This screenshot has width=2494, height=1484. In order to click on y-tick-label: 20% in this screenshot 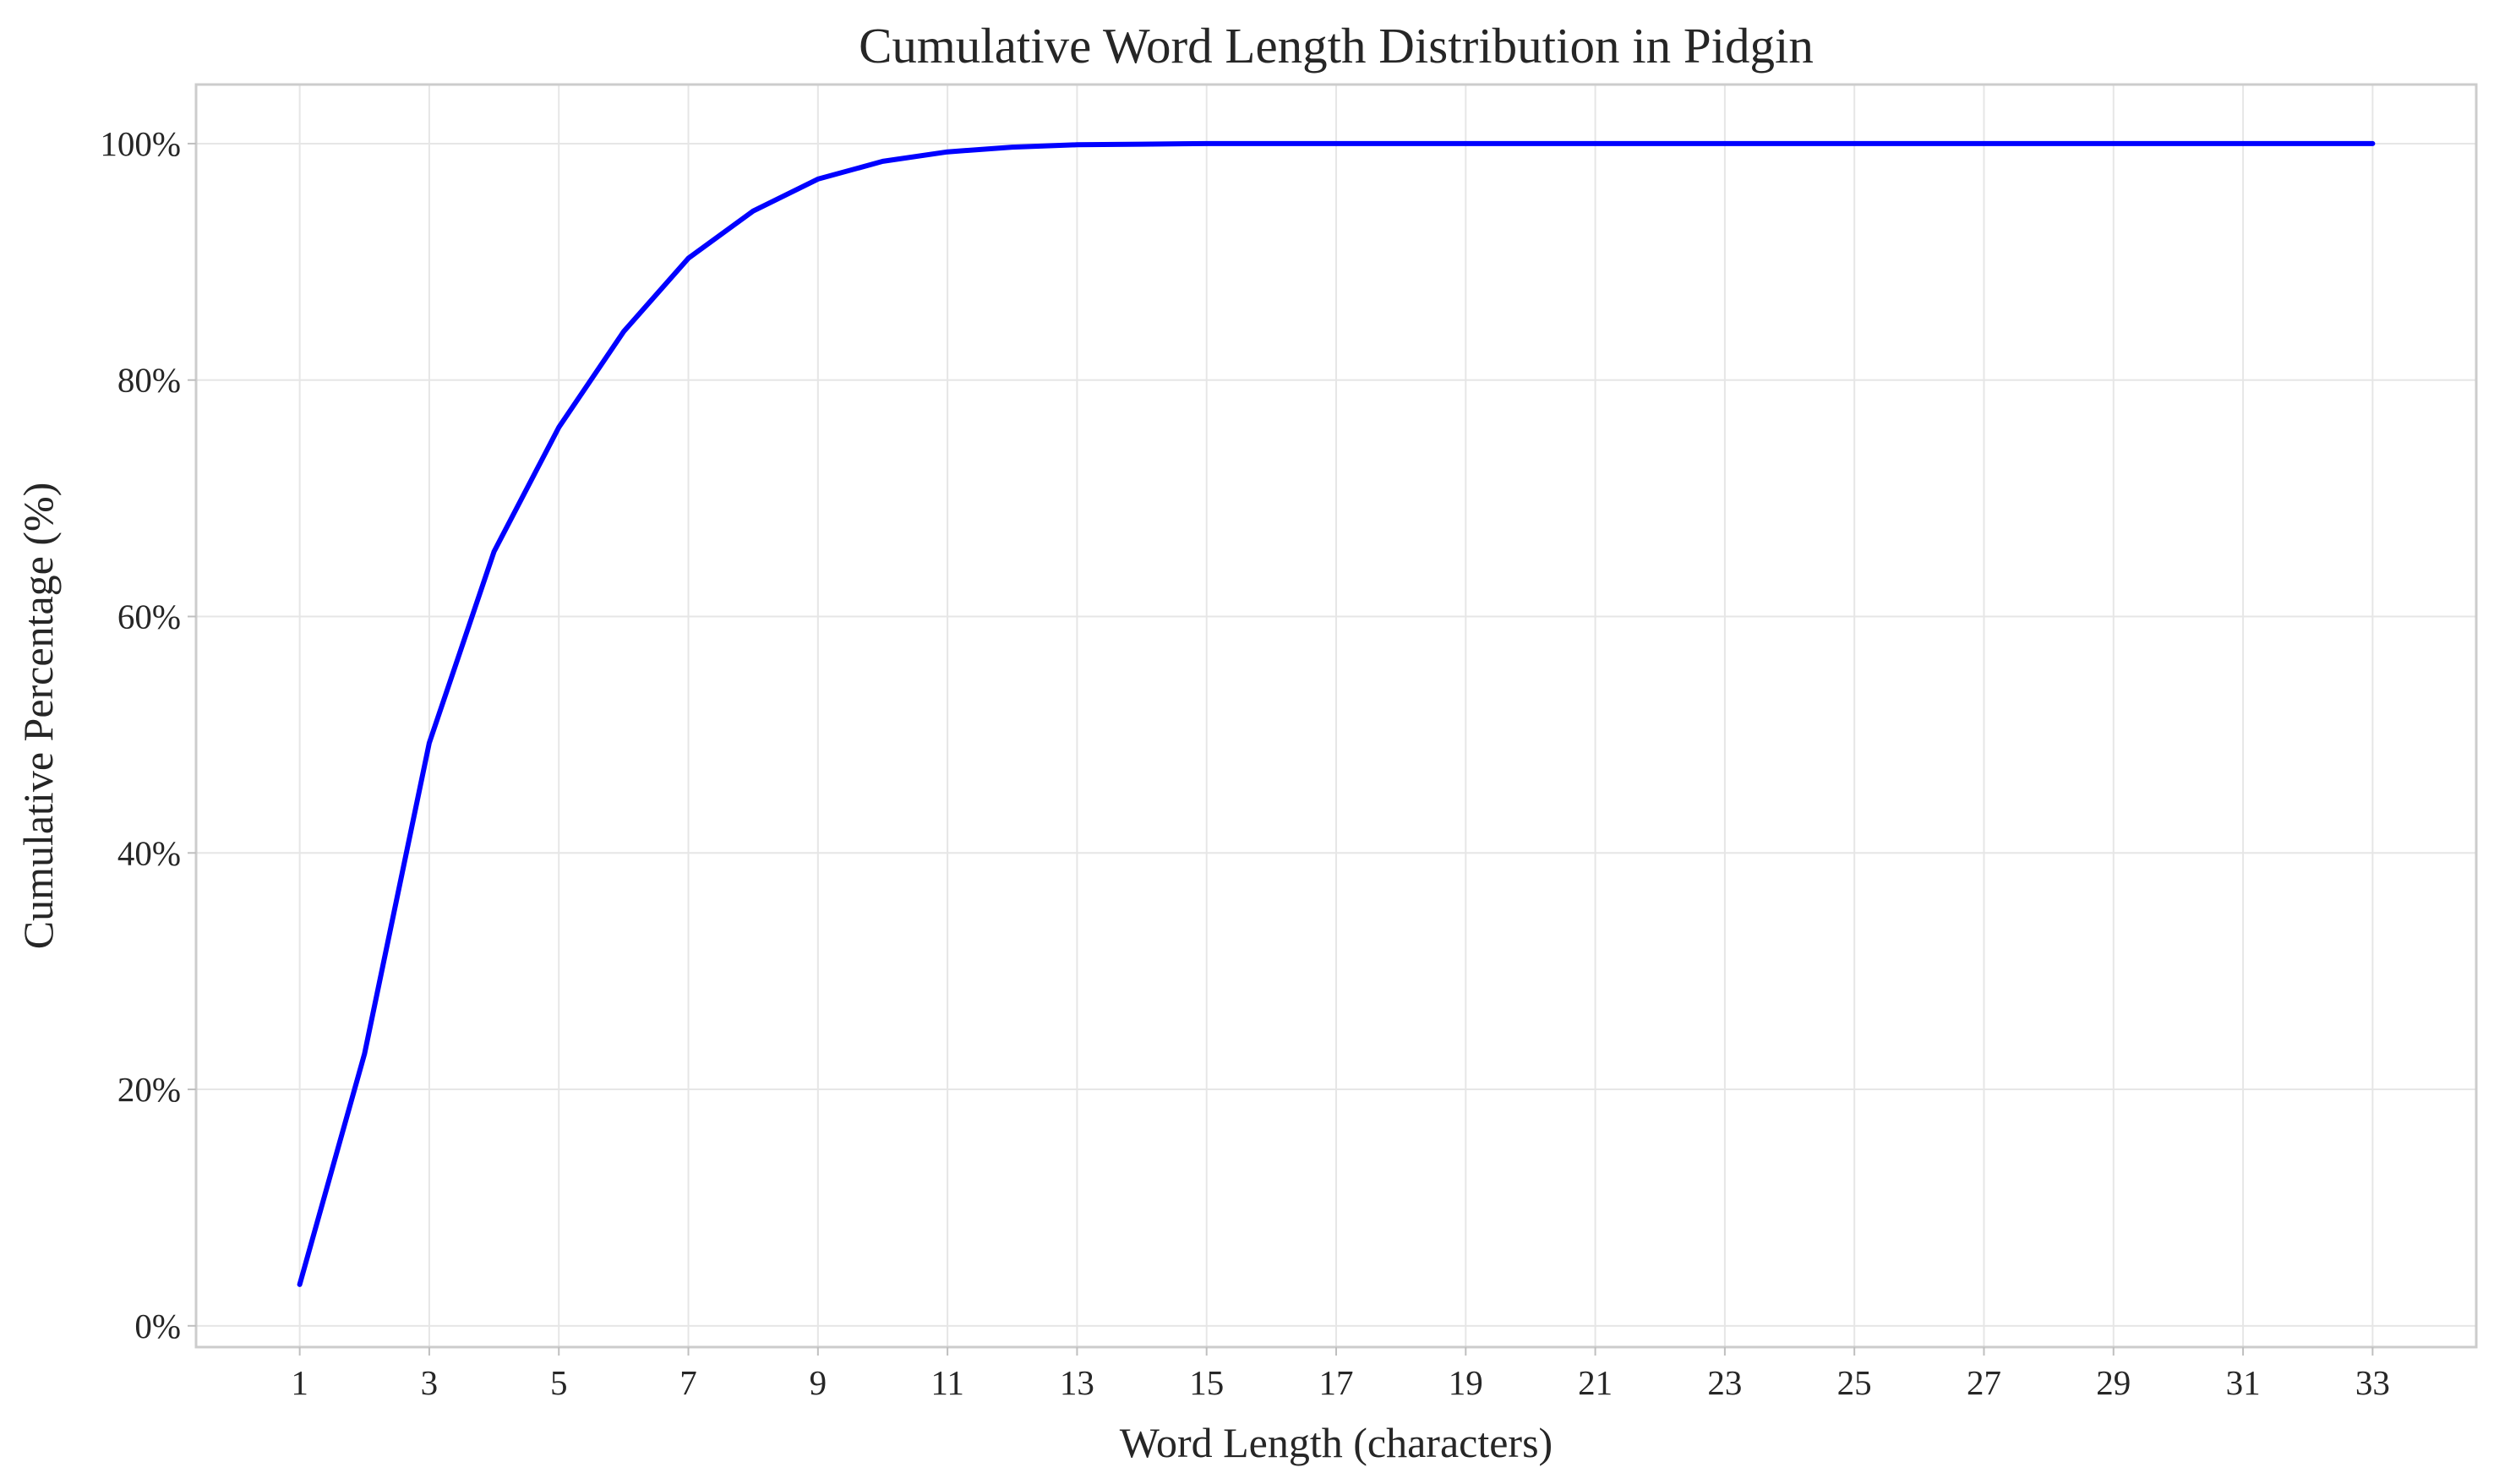, I will do `click(149, 1089)`.